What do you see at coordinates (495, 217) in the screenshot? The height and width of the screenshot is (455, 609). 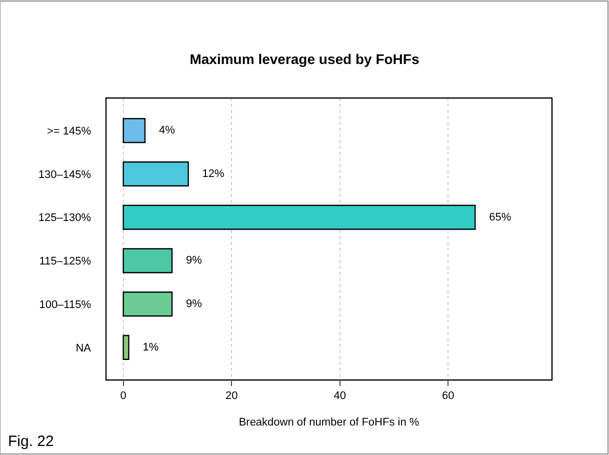 I see `data-label: 65%` at bounding box center [495, 217].